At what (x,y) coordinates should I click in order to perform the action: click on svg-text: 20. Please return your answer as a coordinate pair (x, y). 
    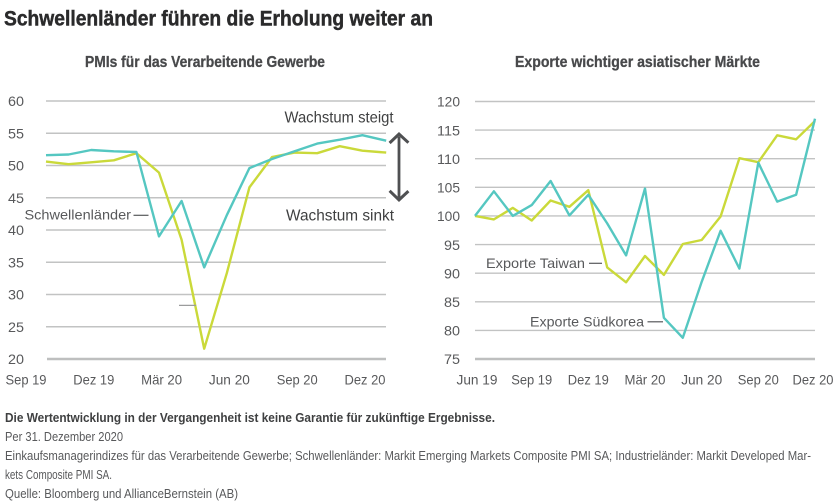
    Looking at the image, I should click on (16, 359).